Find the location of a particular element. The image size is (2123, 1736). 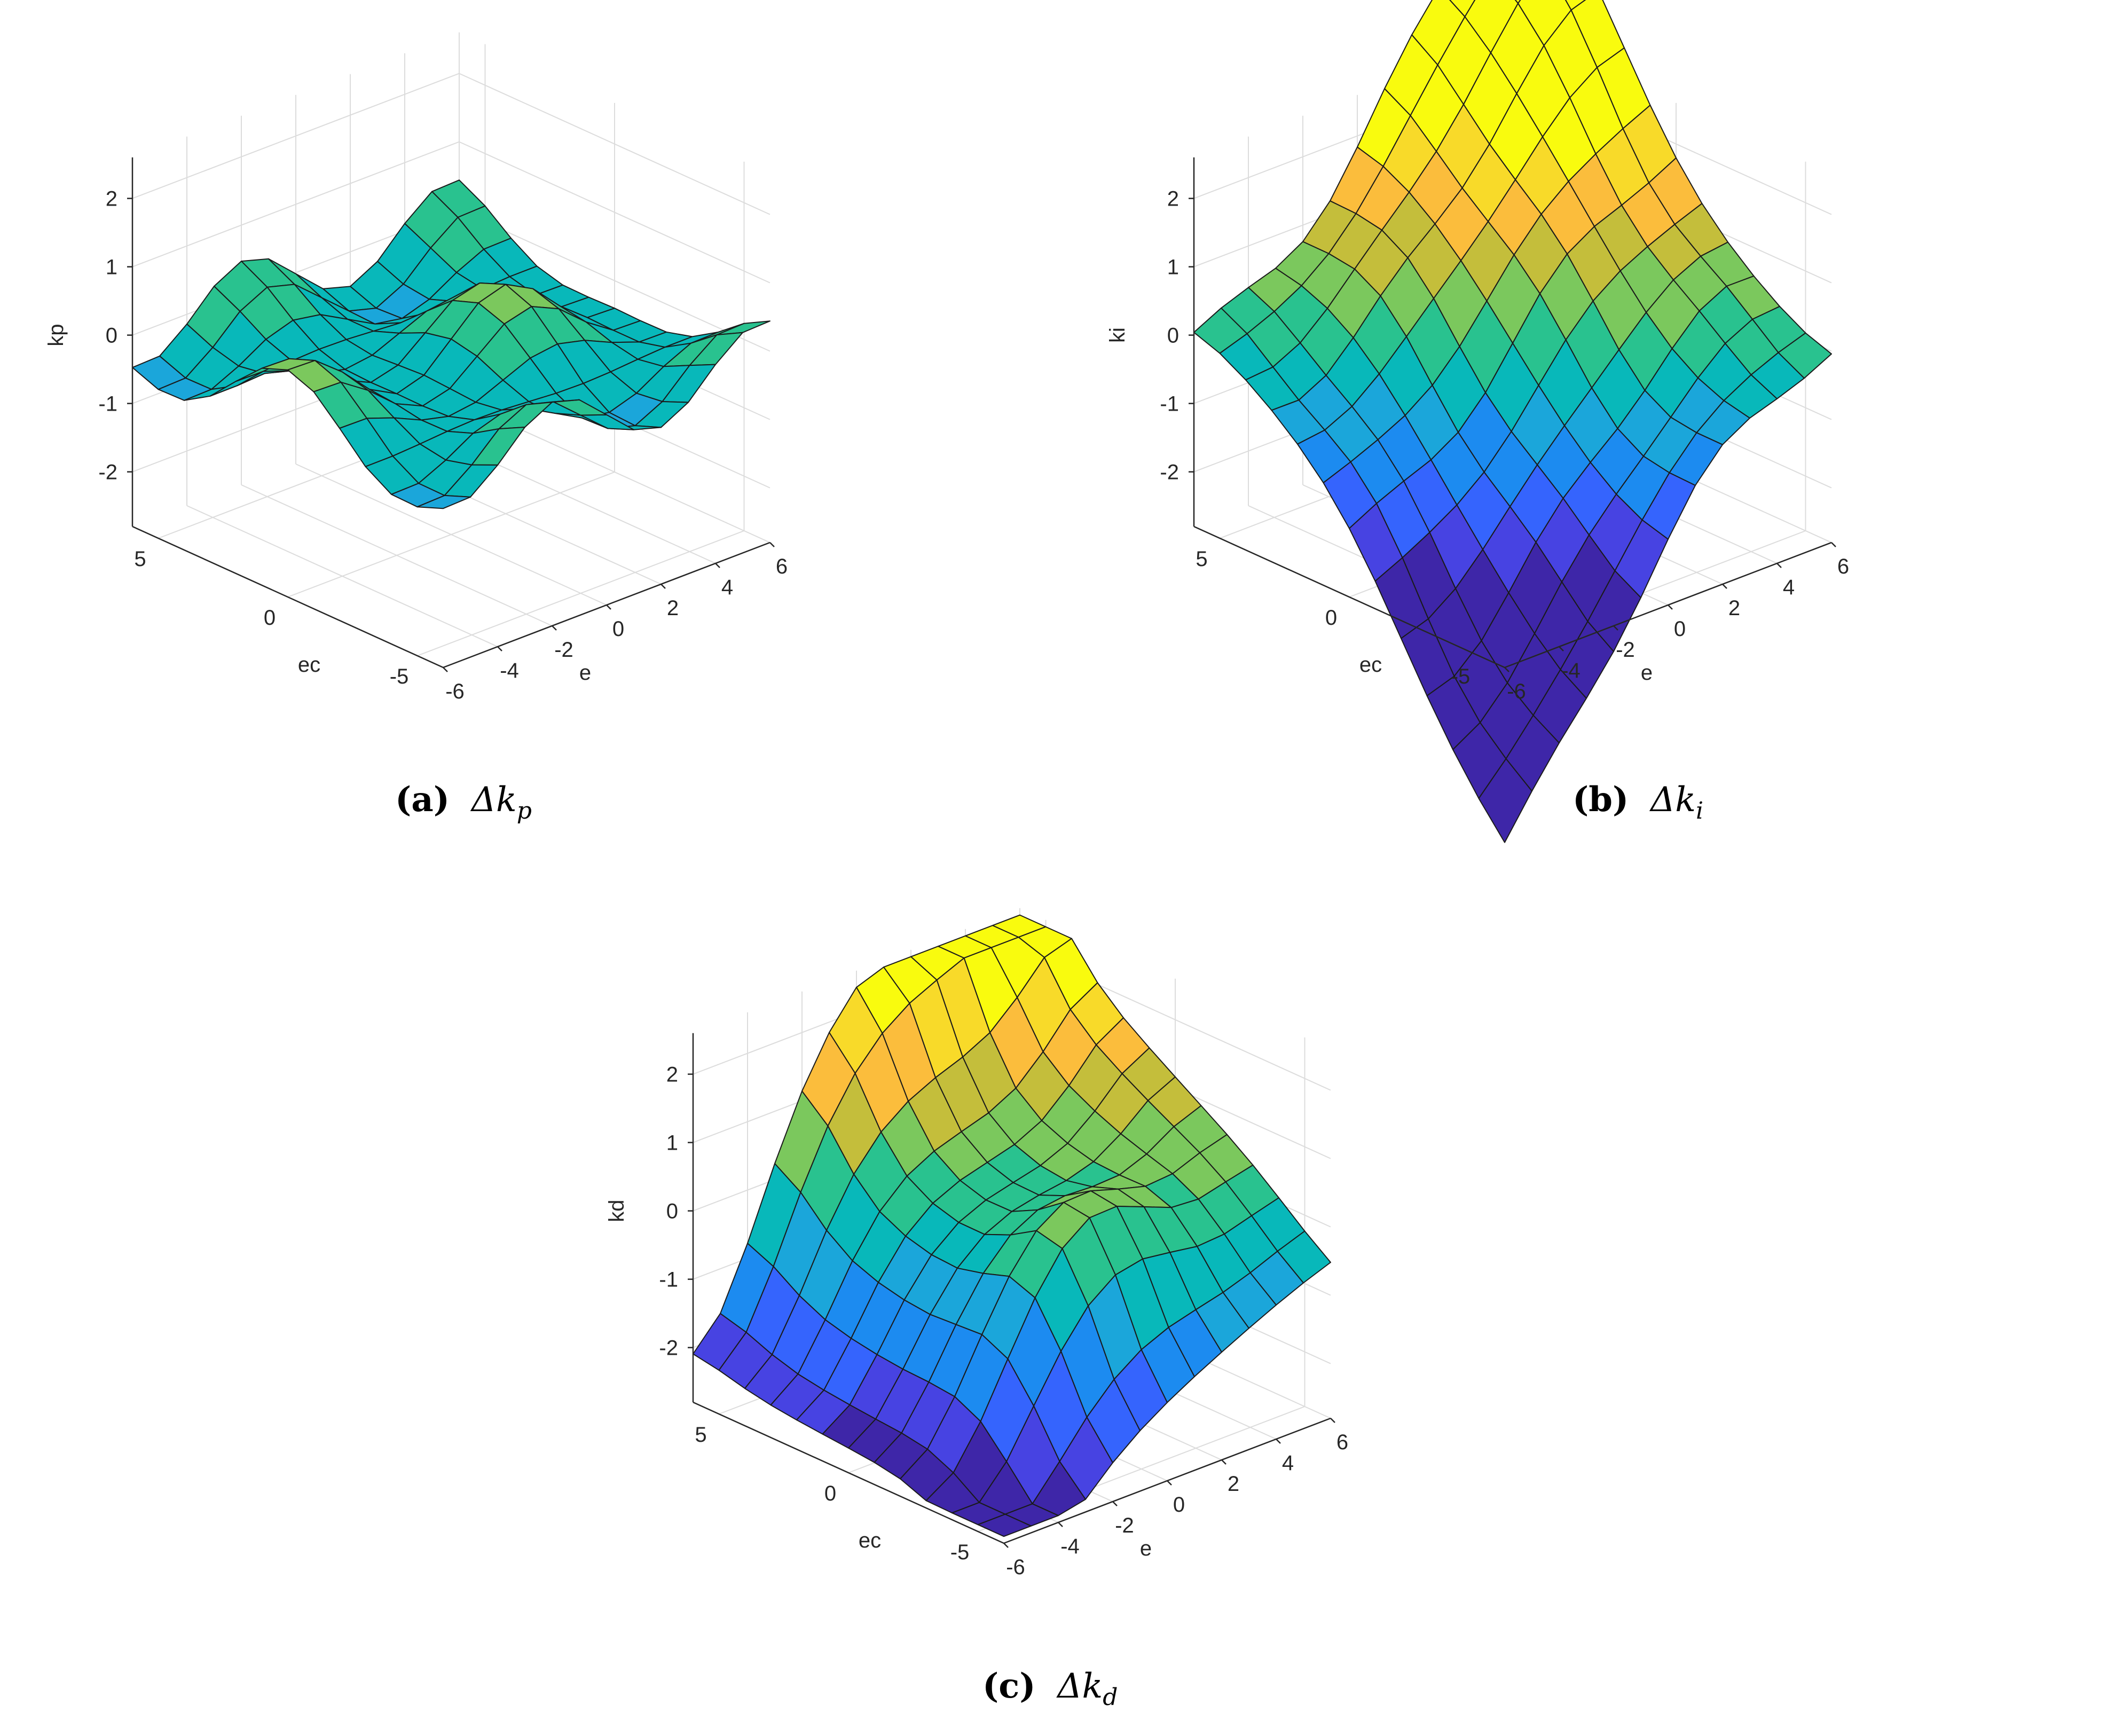

caption-kp-symbol: Δk is located at coordinates (494, 800).